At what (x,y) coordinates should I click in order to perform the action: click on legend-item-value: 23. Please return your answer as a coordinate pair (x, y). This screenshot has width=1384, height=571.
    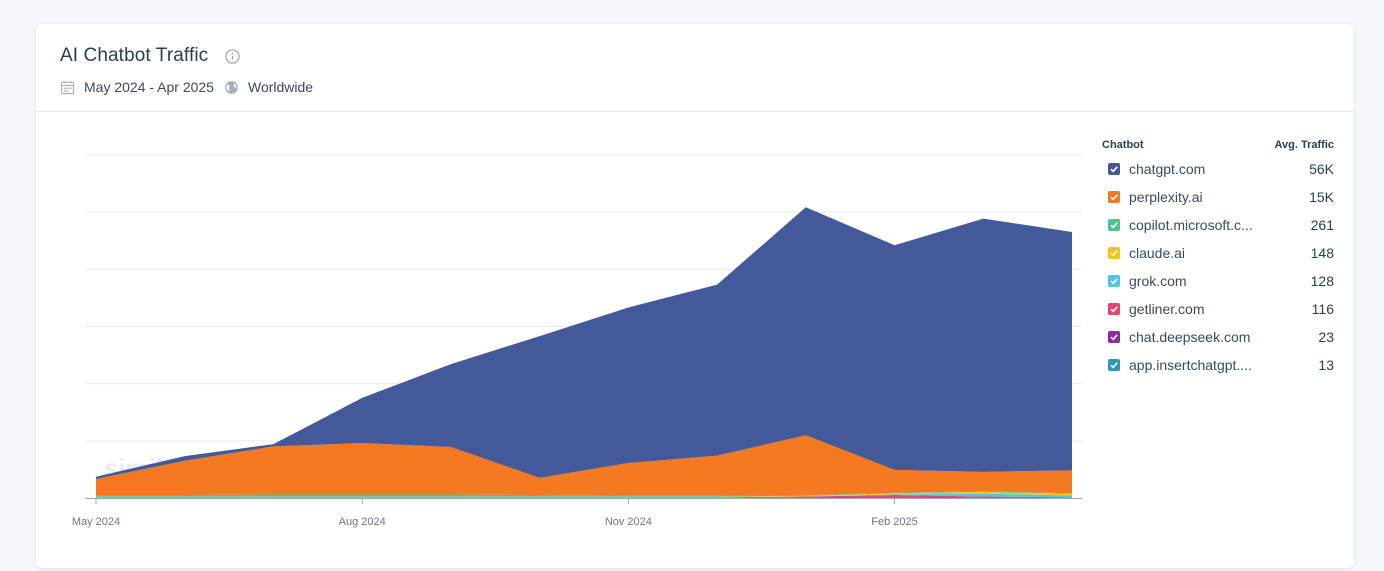
    Looking at the image, I should click on (1326, 337).